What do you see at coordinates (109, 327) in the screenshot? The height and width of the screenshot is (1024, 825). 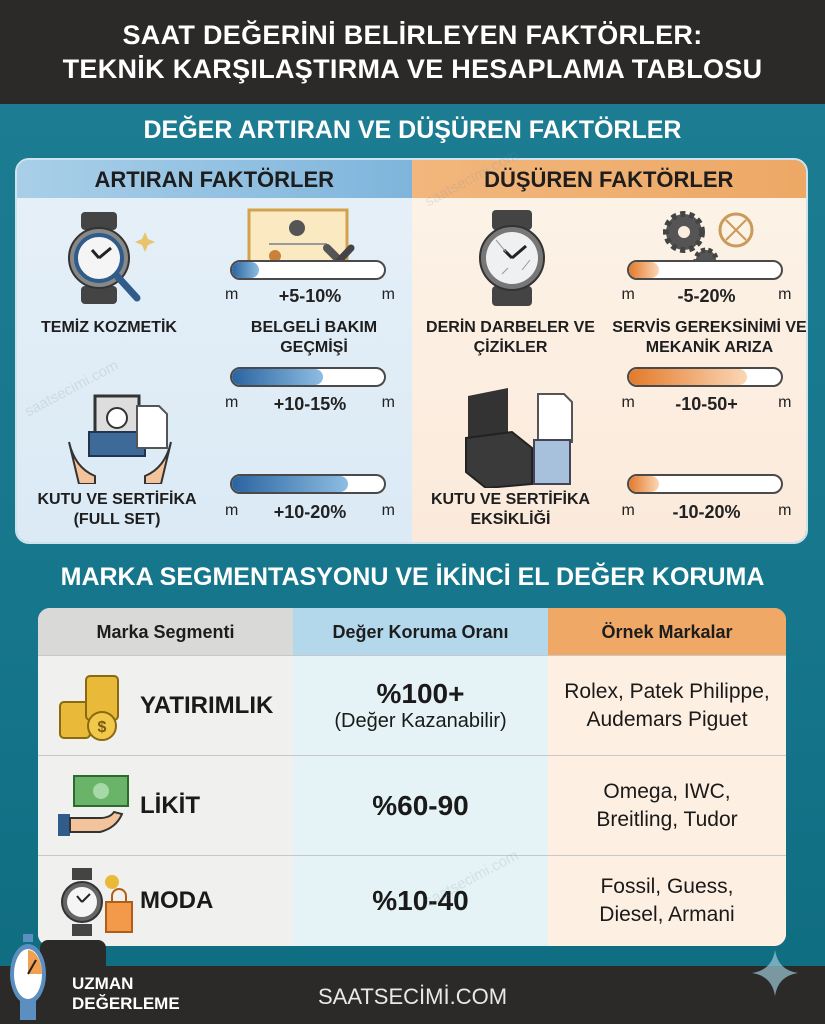 I see `factor-label: TEMİZ KOZMETİK` at bounding box center [109, 327].